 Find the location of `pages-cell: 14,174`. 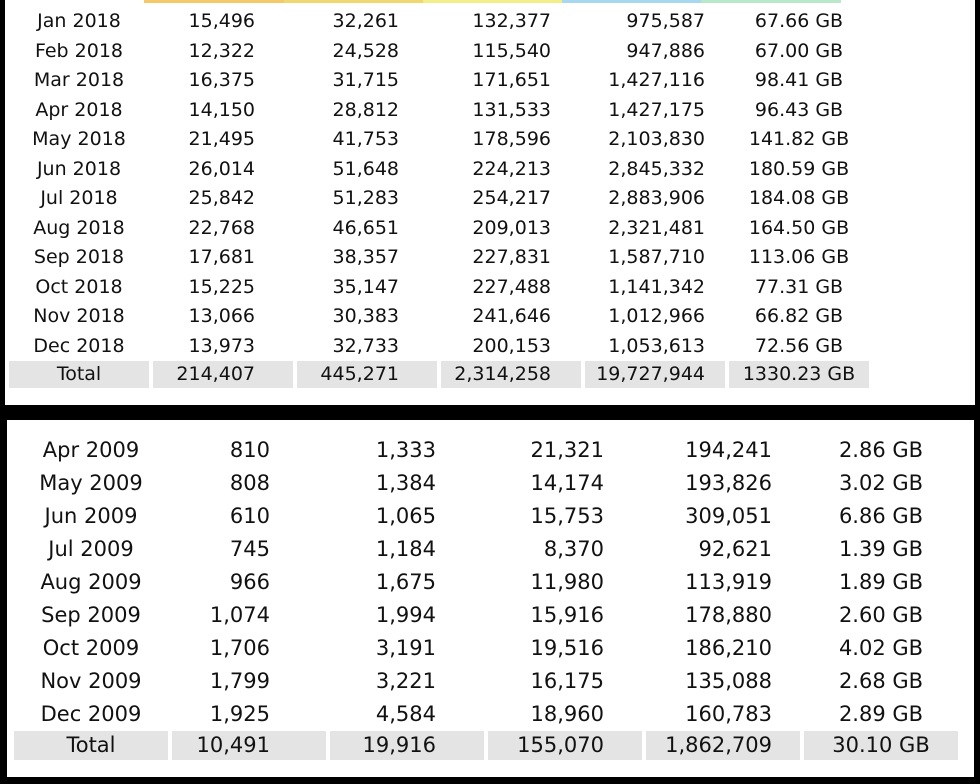

pages-cell: 14,174 is located at coordinates (567, 483).